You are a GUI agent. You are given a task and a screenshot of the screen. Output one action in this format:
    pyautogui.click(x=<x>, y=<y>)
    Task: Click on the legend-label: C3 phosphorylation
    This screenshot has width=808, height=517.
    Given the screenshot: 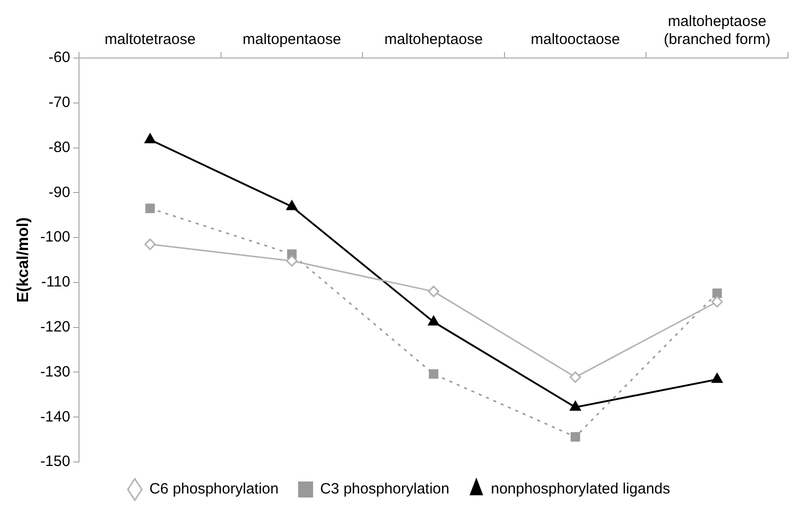 What is the action you would take?
    pyautogui.click(x=385, y=489)
    